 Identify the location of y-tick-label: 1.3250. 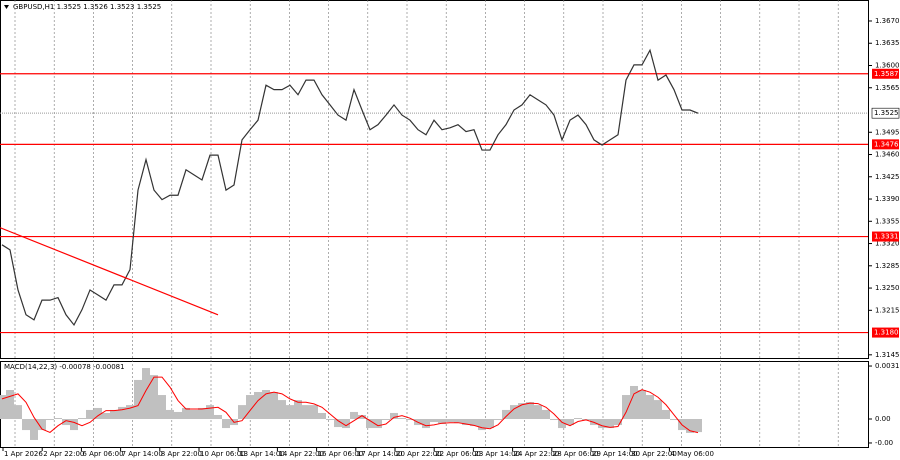
(887, 288).